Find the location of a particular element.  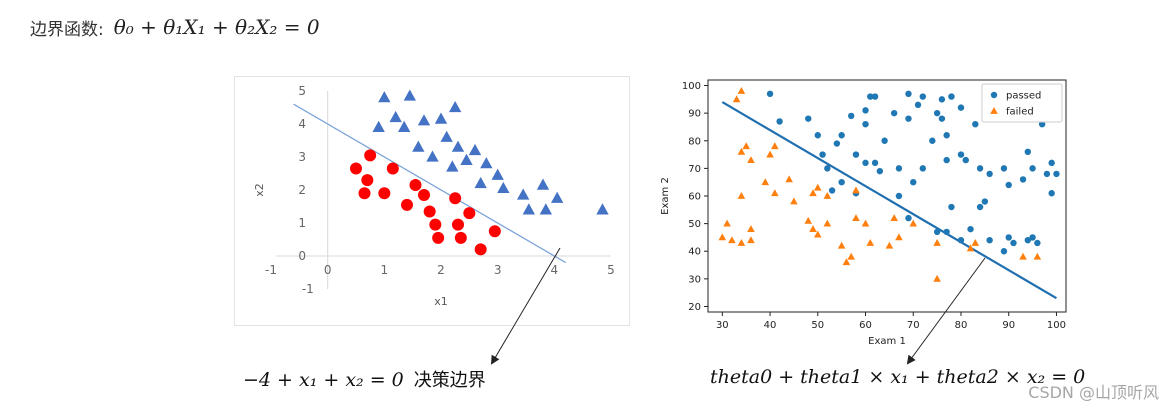

y-tick-label: 3 is located at coordinates (302, 157).